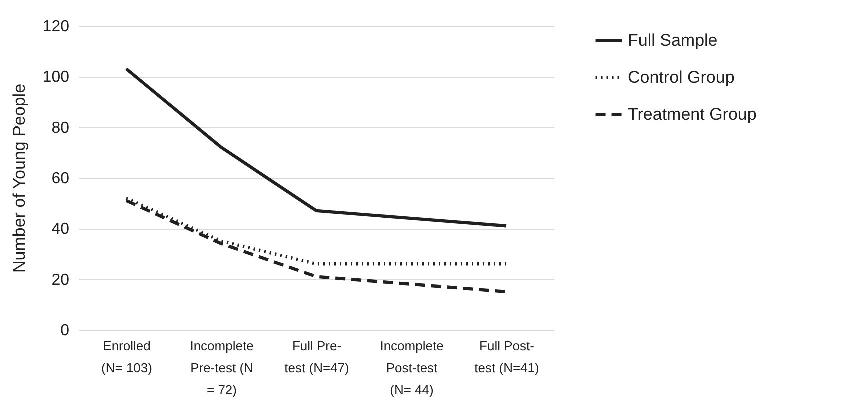 The height and width of the screenshot is (414, 857). Describe the element at coordinates (681, 77) in the screenshot. I see `legend-label: Control Group` at that location.